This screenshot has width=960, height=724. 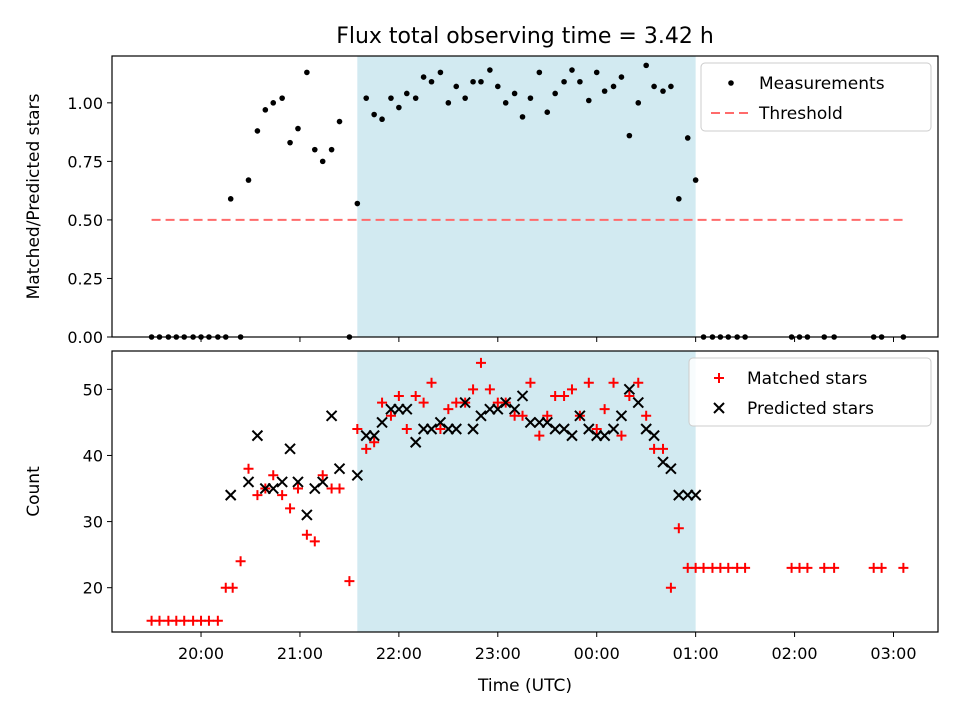 What do you see at coordinates (810, 392) in the screenshot?
I see `legend-box` at bounding box center [810, 392].